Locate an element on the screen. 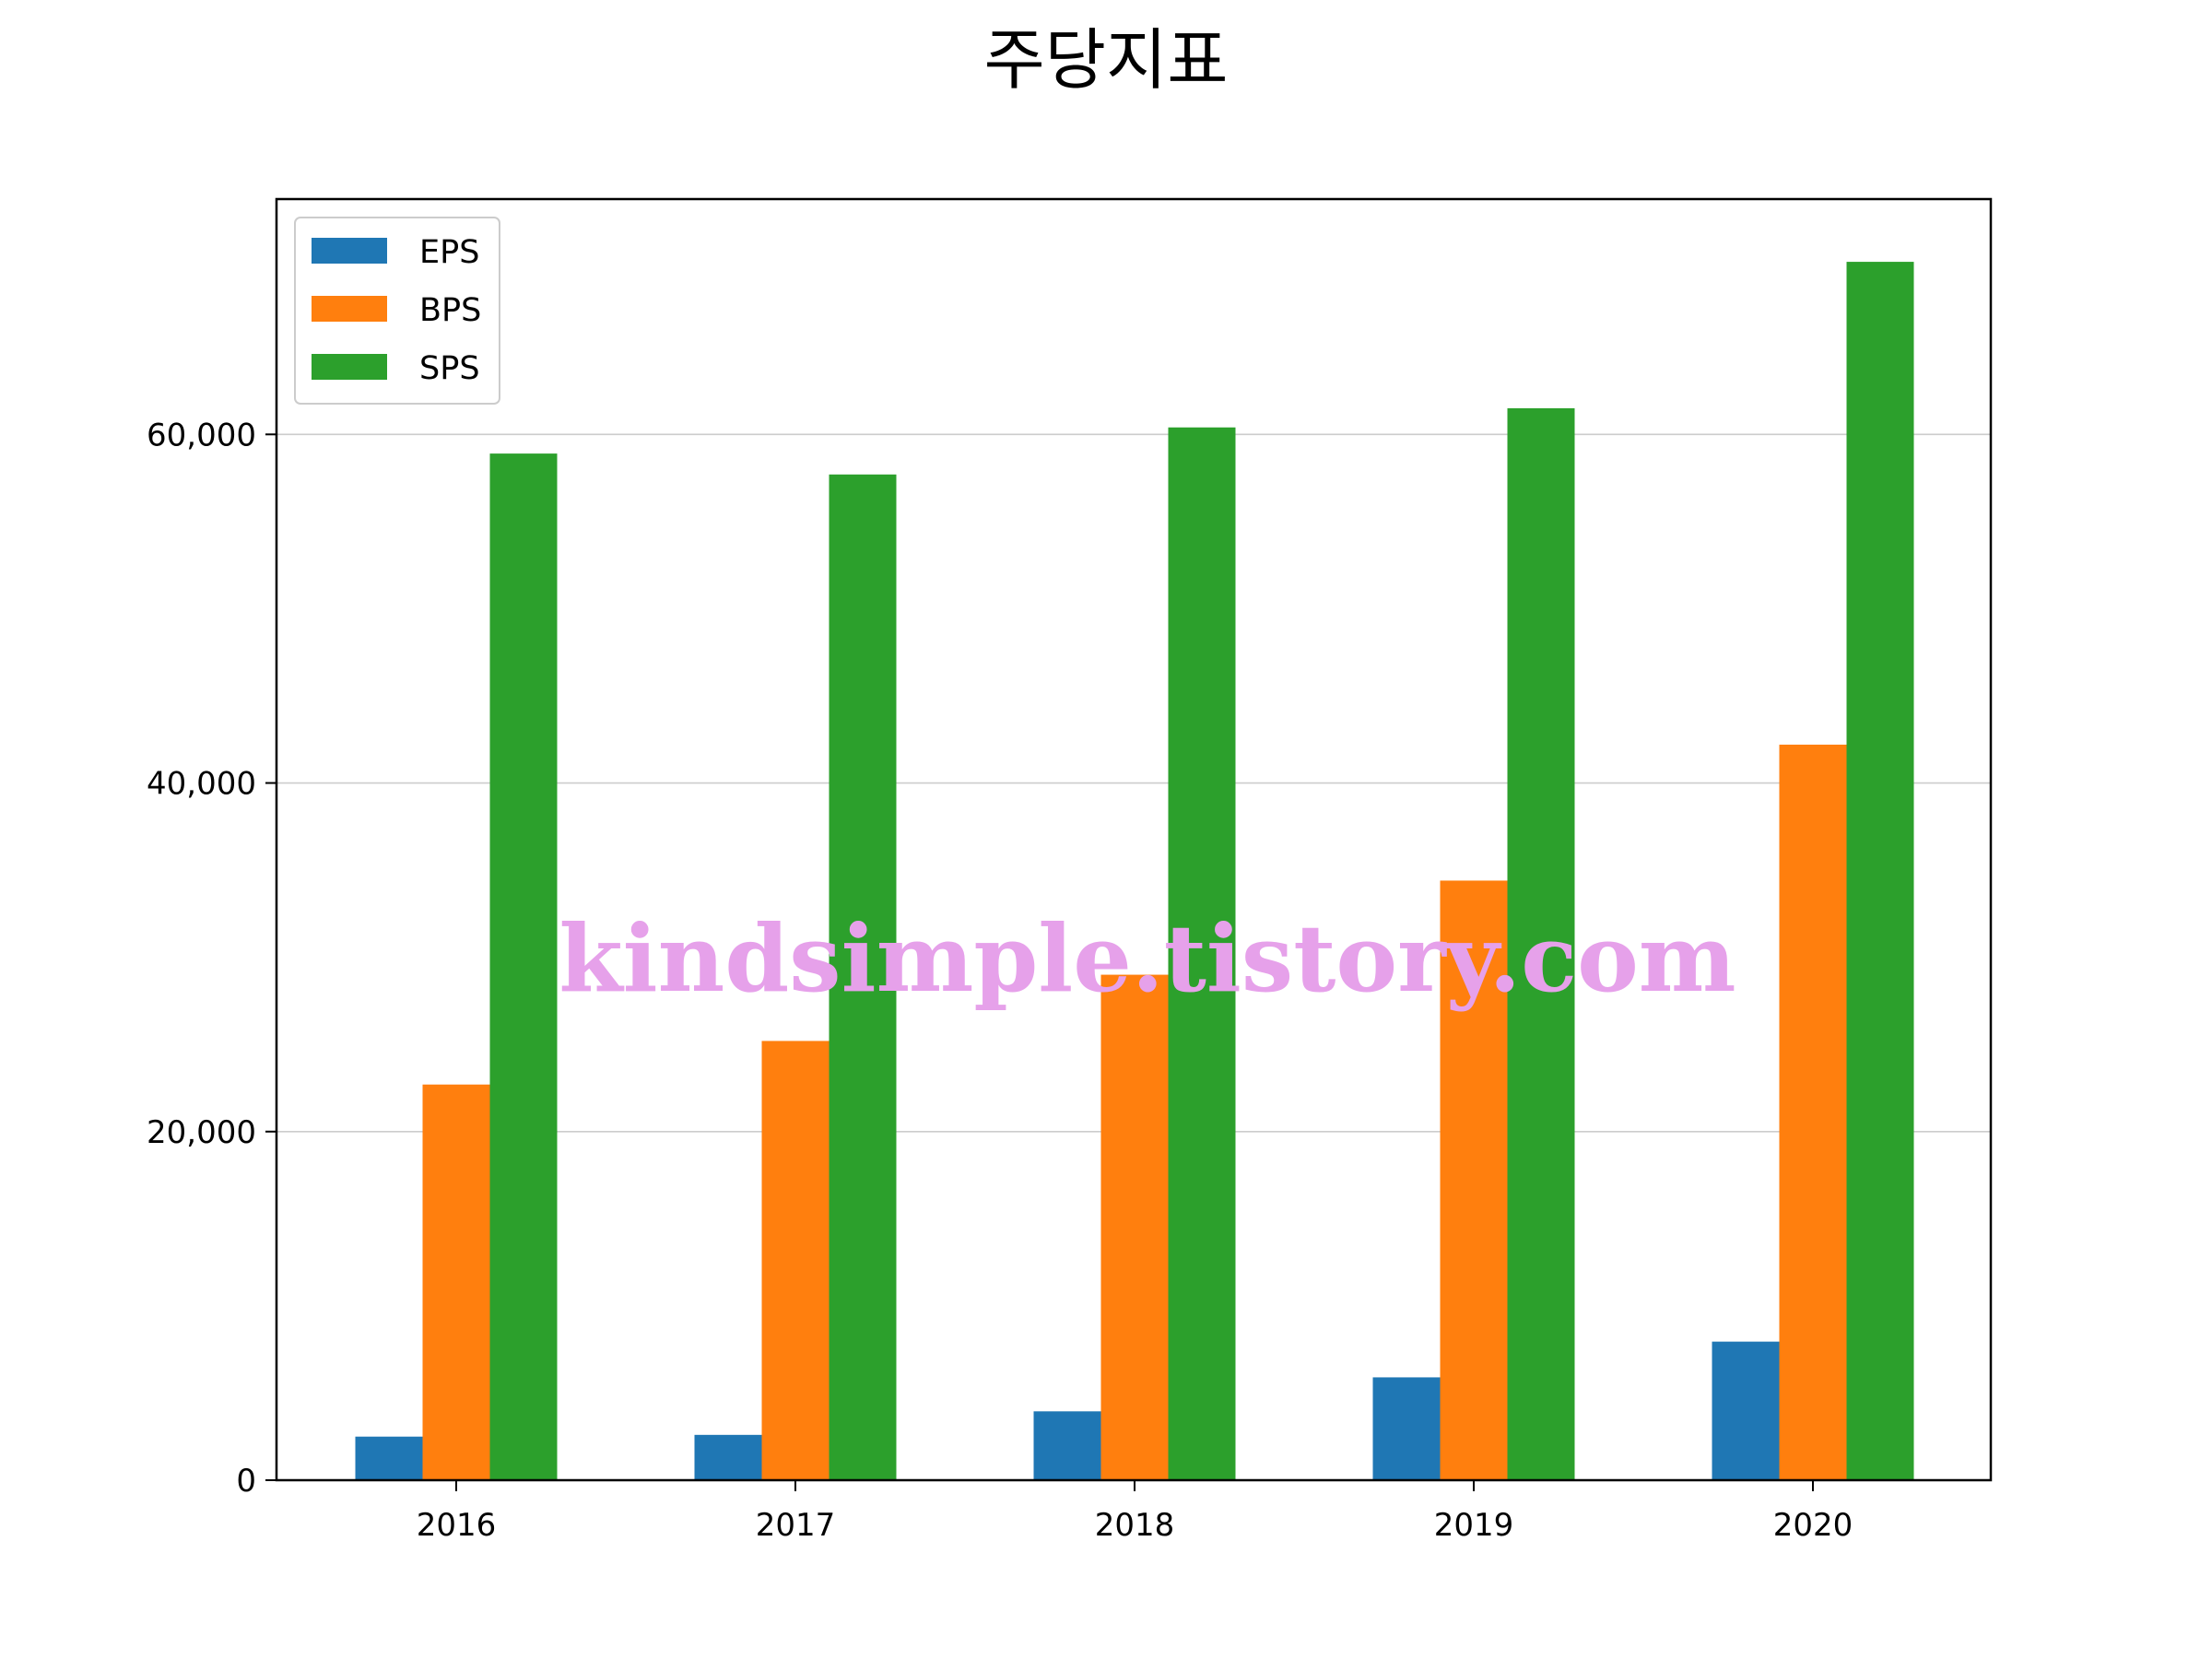 The height and width of the screenshot is (1659, 2212). bar-eps-2016 is located at coordinates (389, 1458).